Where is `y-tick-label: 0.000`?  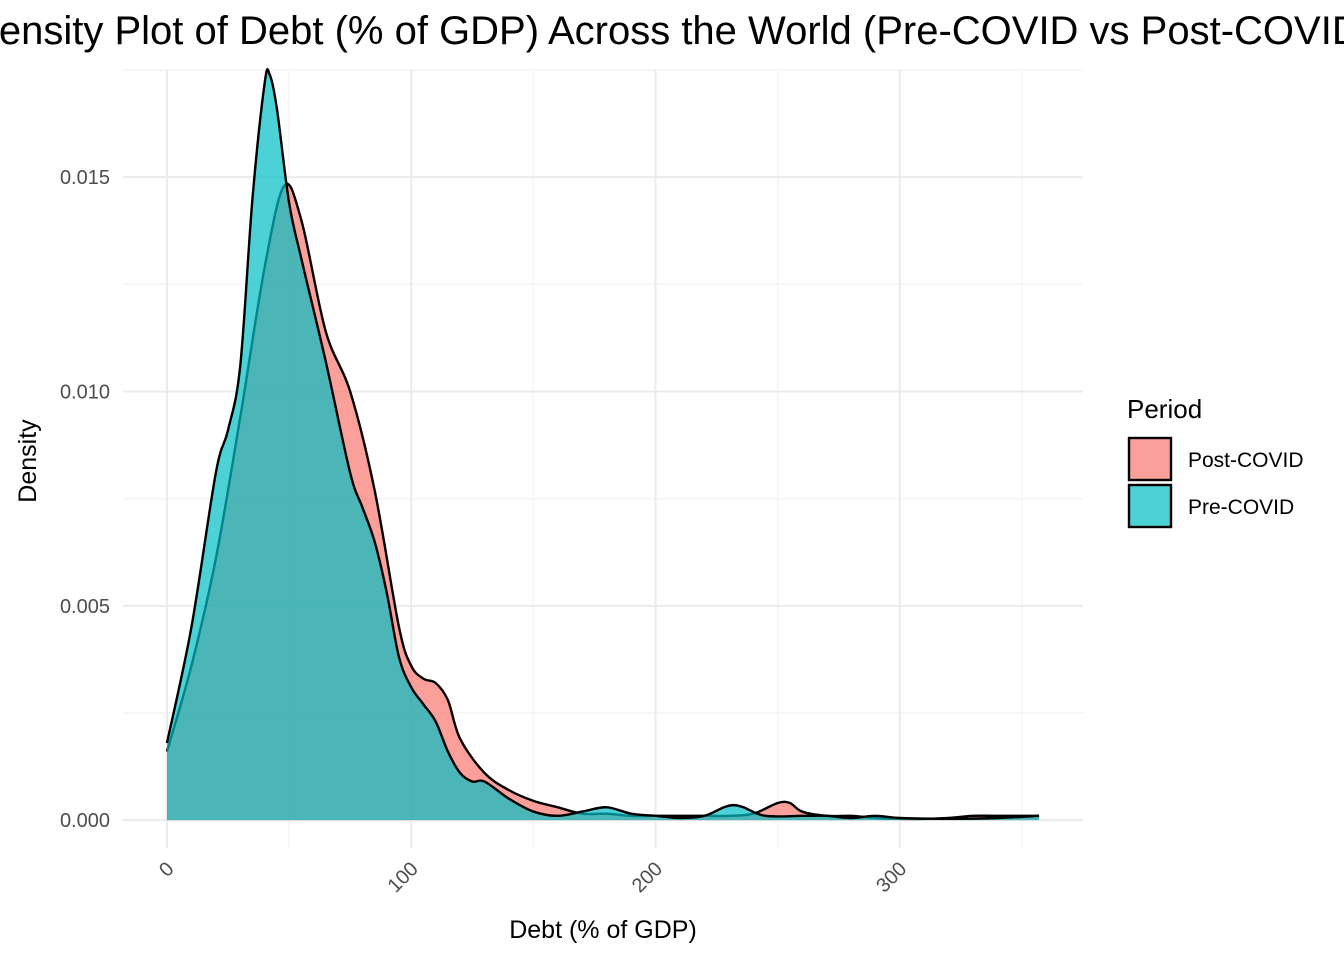 y-tick-label: 0.000 is located at coordinates (85, 821).